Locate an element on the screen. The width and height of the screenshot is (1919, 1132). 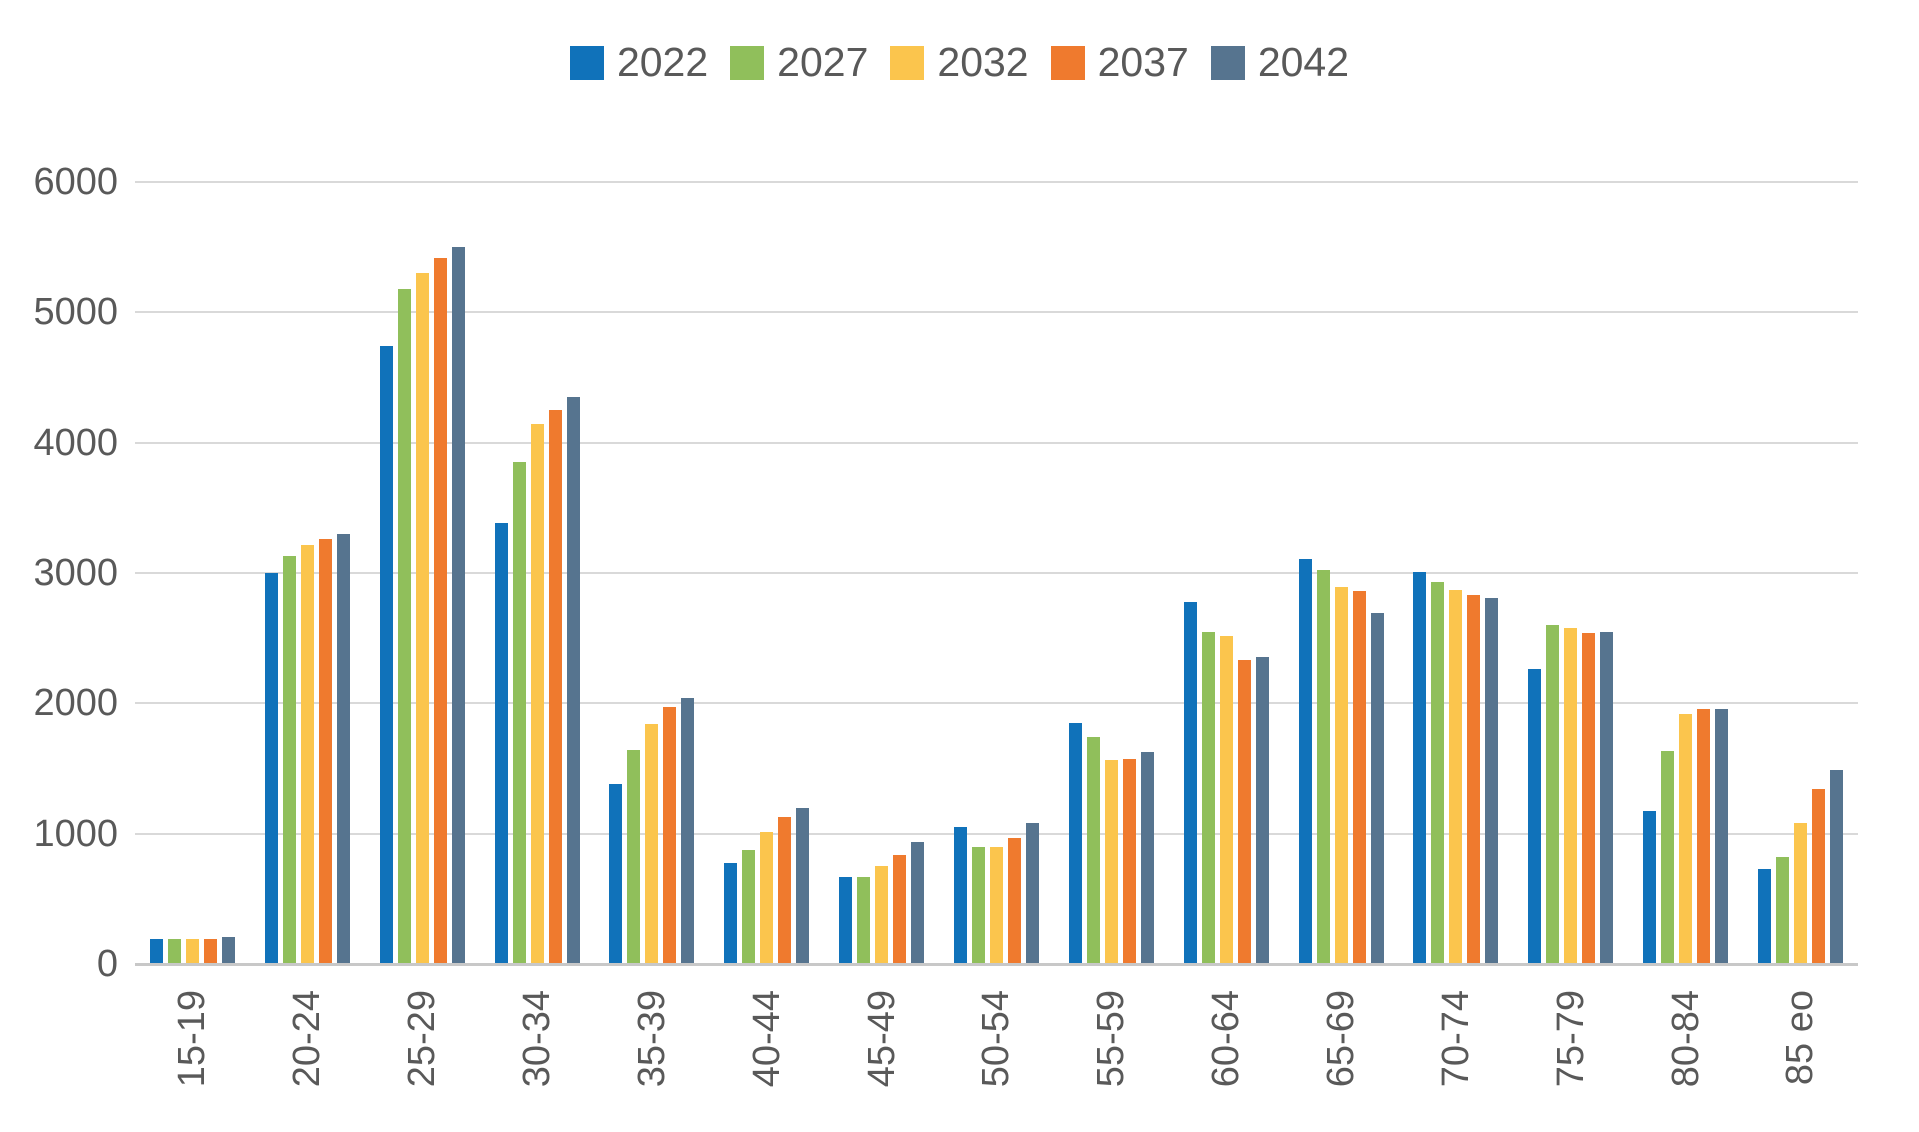
y-tick-label: 0 is located at coordinates (107, 964).